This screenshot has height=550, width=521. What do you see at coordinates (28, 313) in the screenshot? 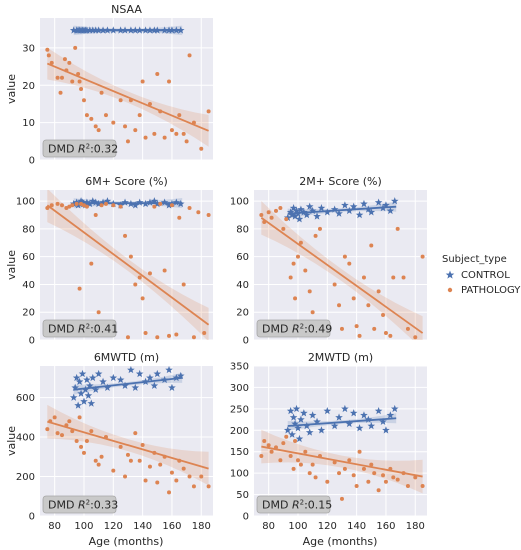
I see `y-tick-label: 20` at bounding box center [28, 313].